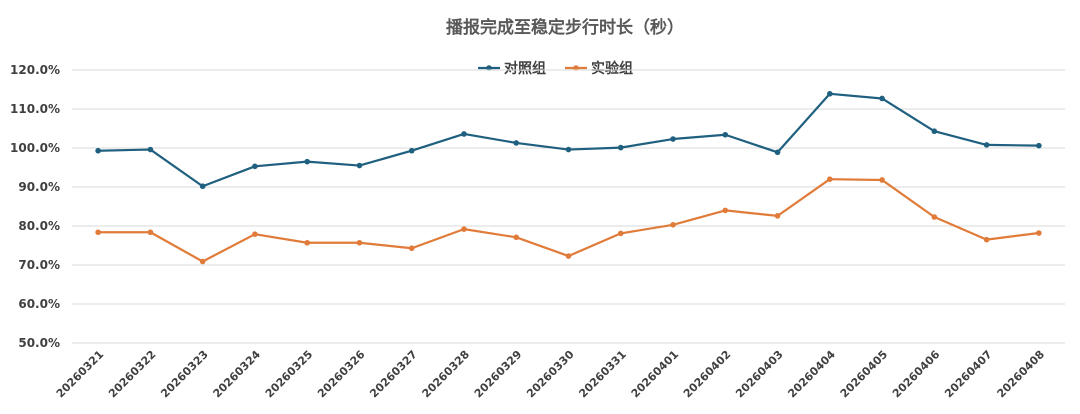  I want to click on y-tick-label: 60.0%, so click(39, 304).